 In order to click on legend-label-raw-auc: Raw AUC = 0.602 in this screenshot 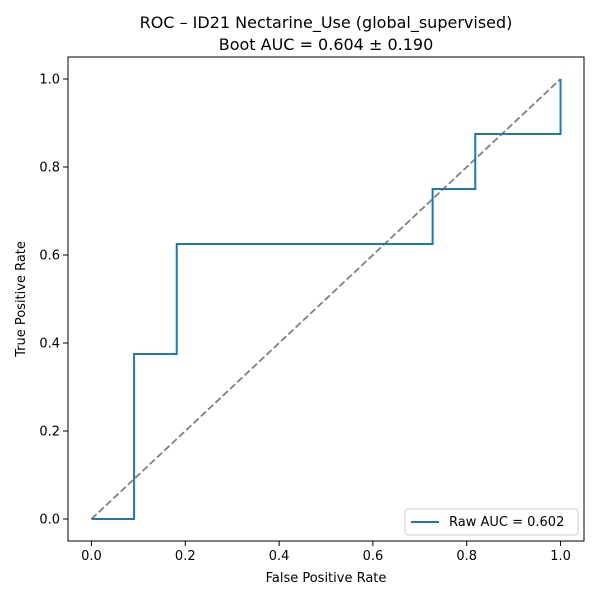, I will do `click(506, 522)`.